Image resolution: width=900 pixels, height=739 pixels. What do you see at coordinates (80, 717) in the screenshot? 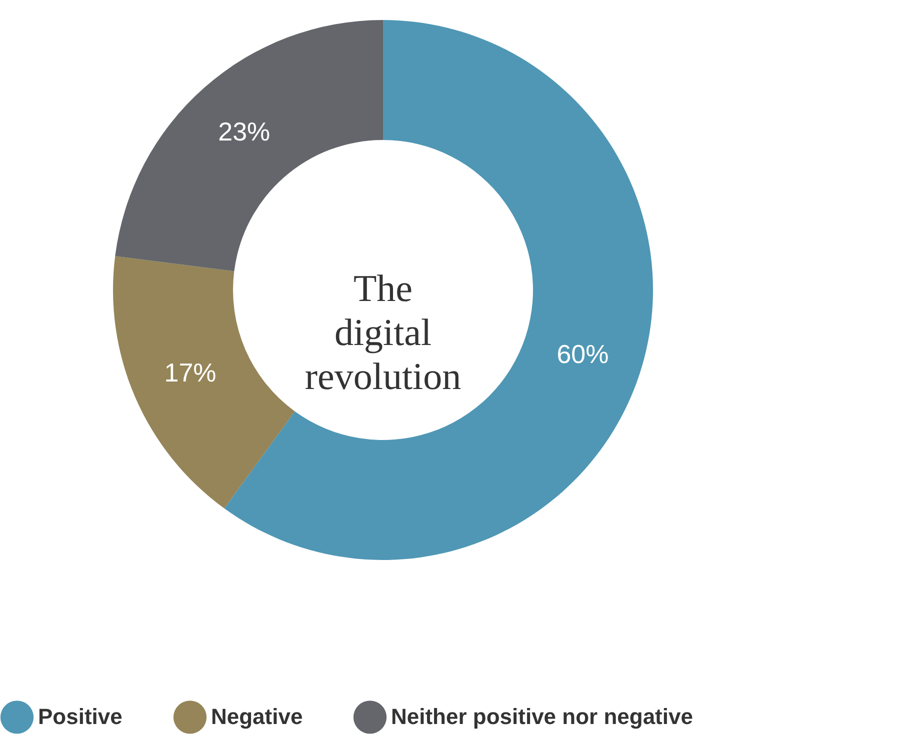
I see `legend-label: Positive` at bounding box center [80, 717].